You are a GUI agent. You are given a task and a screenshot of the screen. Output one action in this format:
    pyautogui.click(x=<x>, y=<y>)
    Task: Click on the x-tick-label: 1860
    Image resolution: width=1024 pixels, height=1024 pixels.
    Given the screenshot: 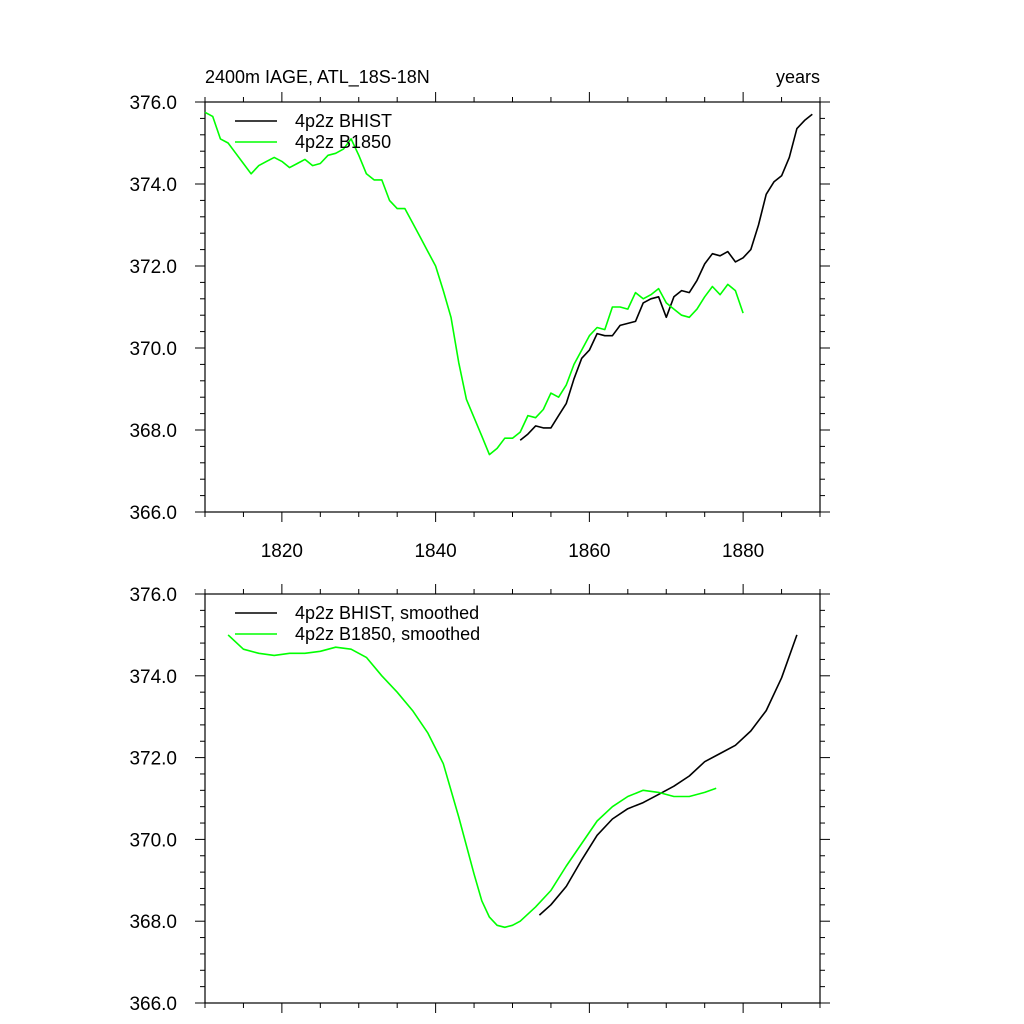 What is the action you would take?
    pyautogui.click(x=589, y=551)
    